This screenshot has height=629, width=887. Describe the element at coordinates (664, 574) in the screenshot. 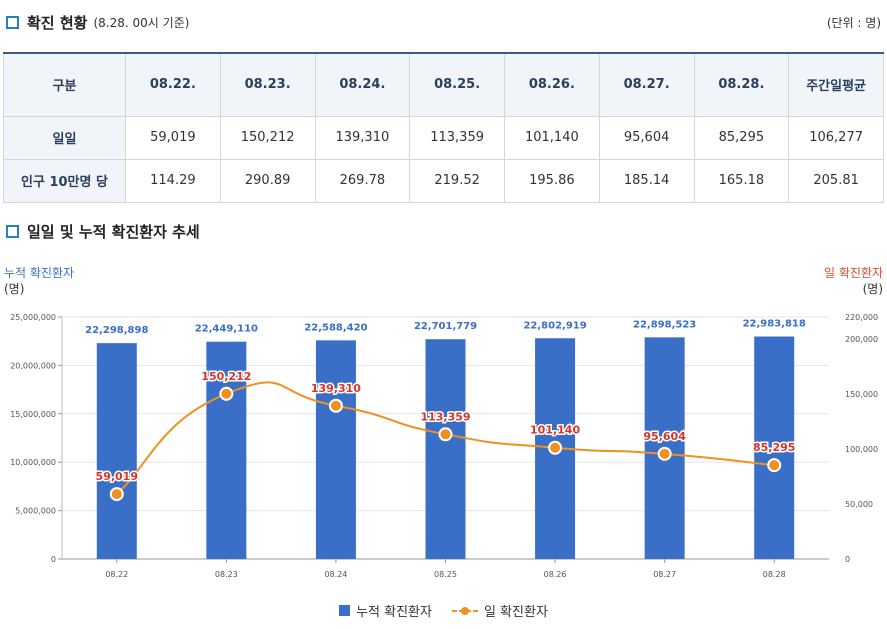

I see `x-tick-label: 08.27` at that location.